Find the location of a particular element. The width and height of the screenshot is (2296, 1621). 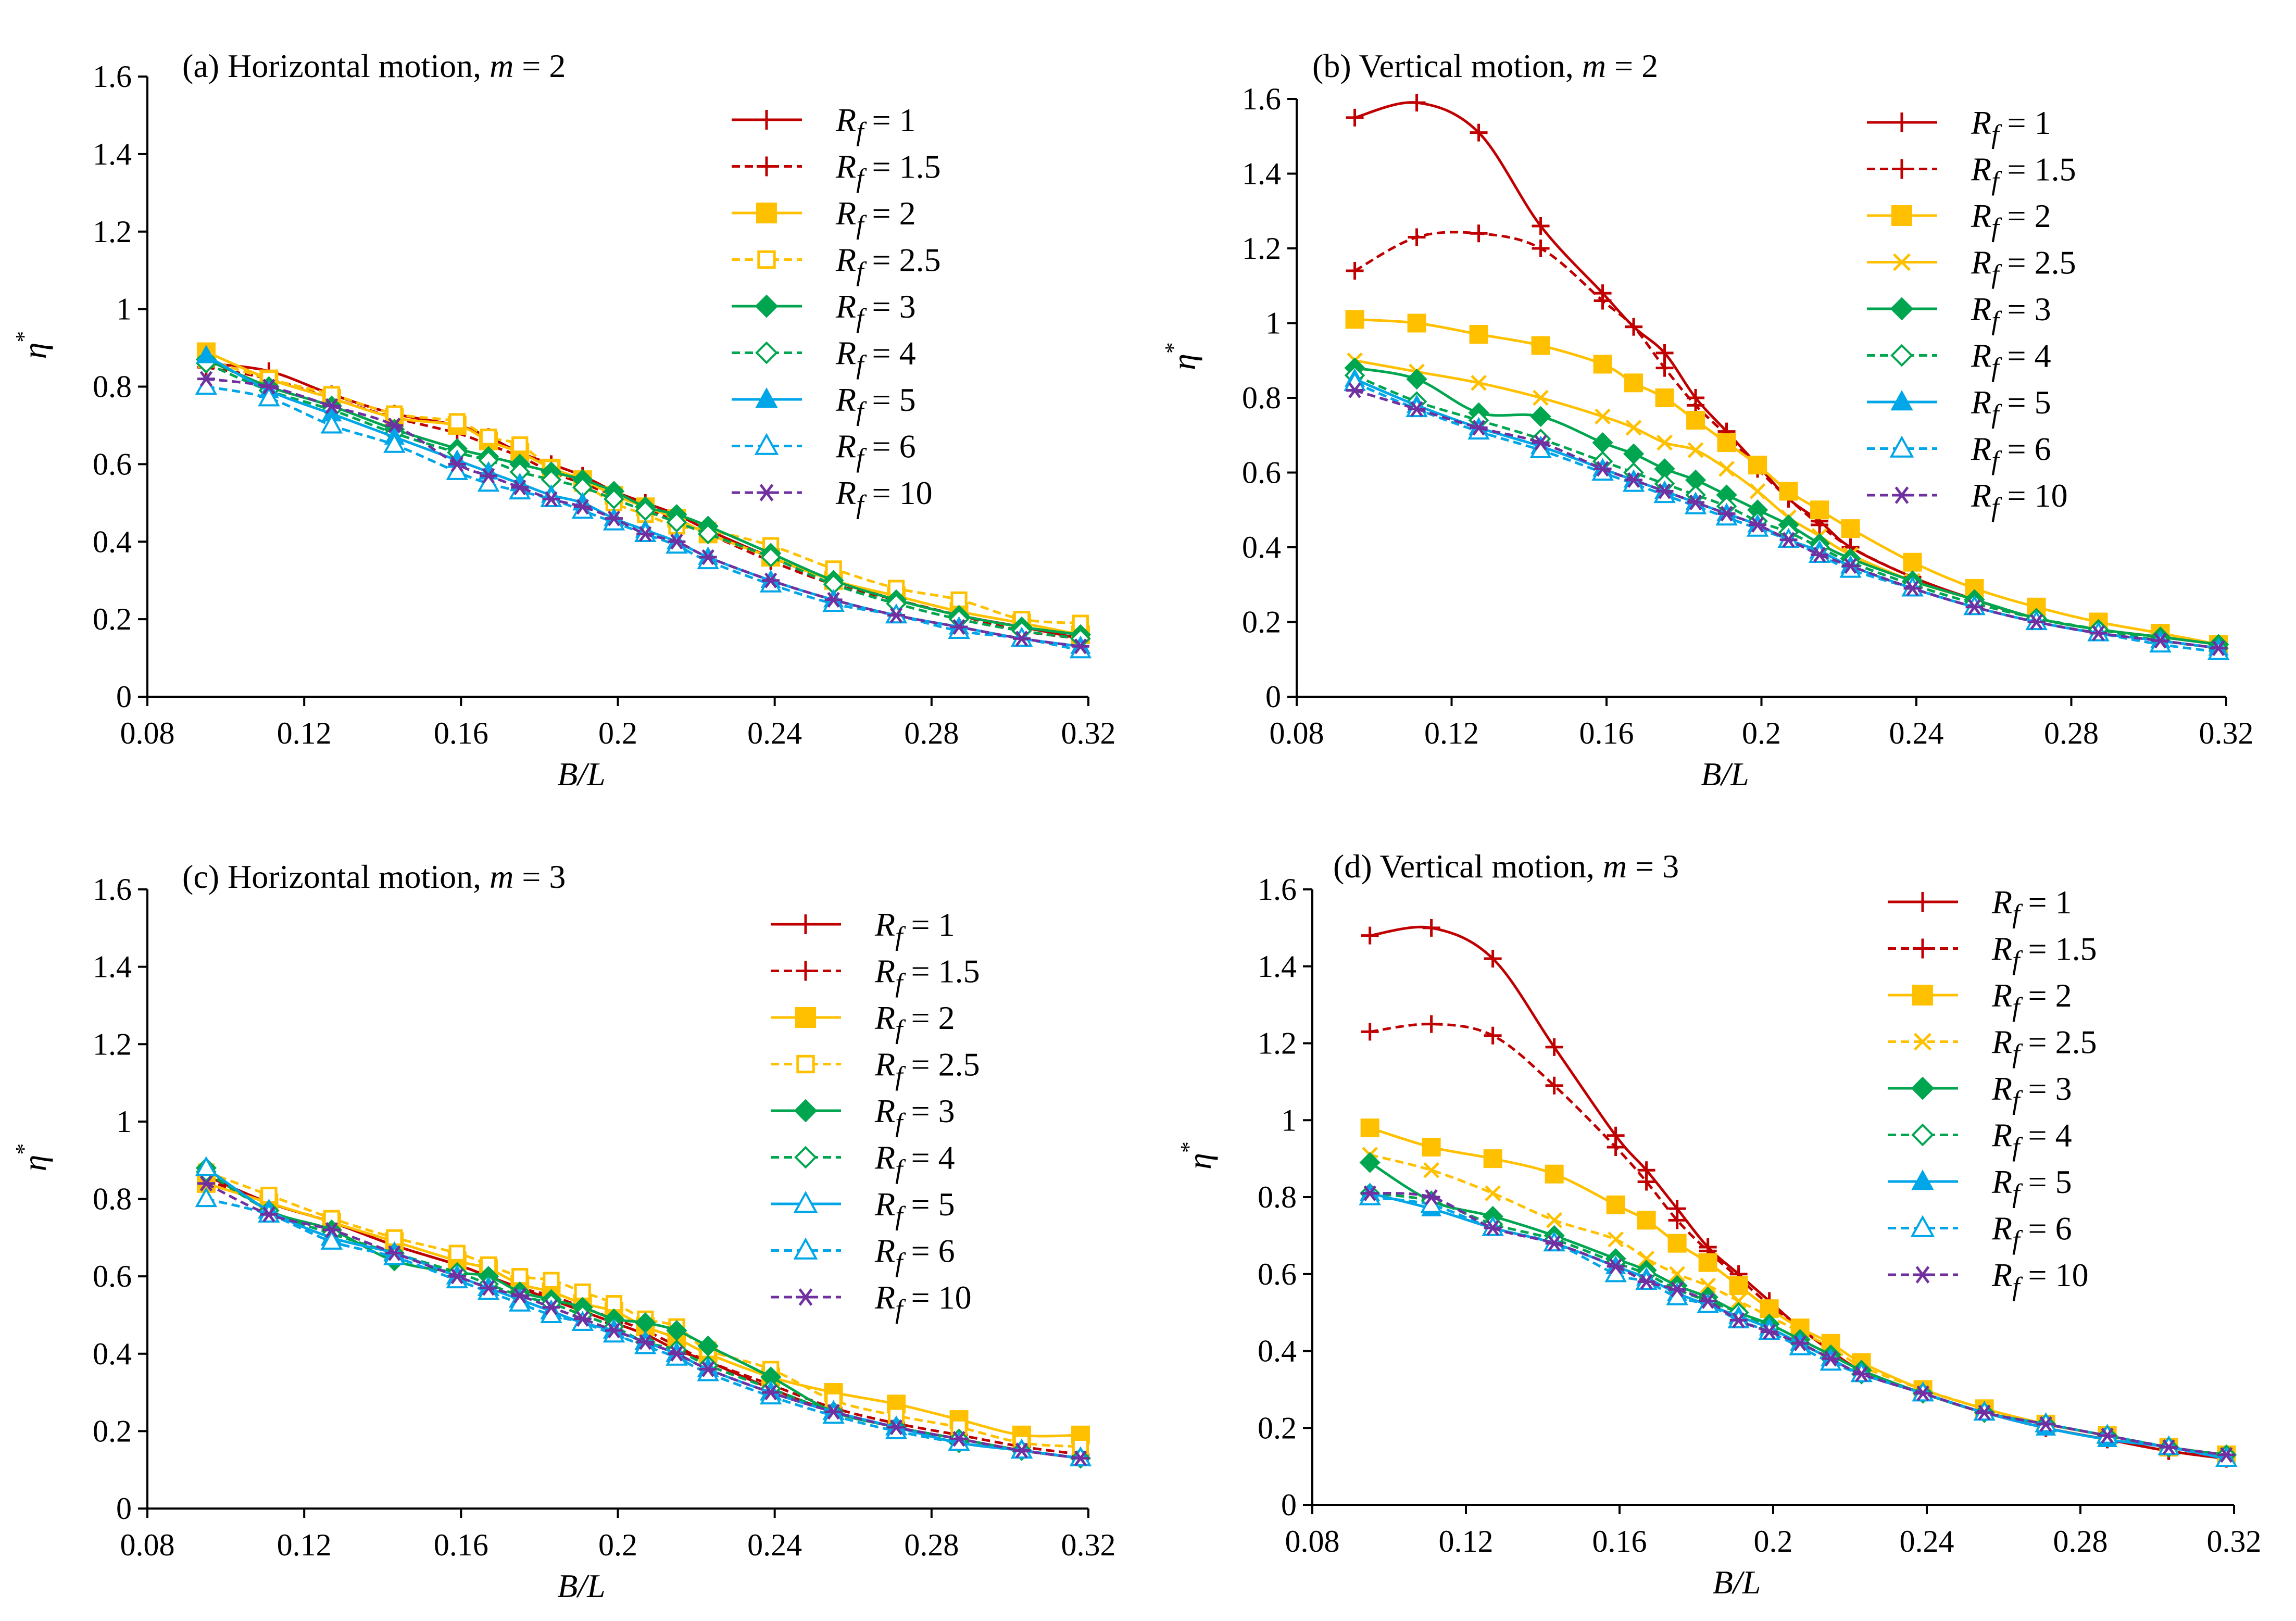

legend-label: Rf = 5 is located at coordinates (2031, 1186).